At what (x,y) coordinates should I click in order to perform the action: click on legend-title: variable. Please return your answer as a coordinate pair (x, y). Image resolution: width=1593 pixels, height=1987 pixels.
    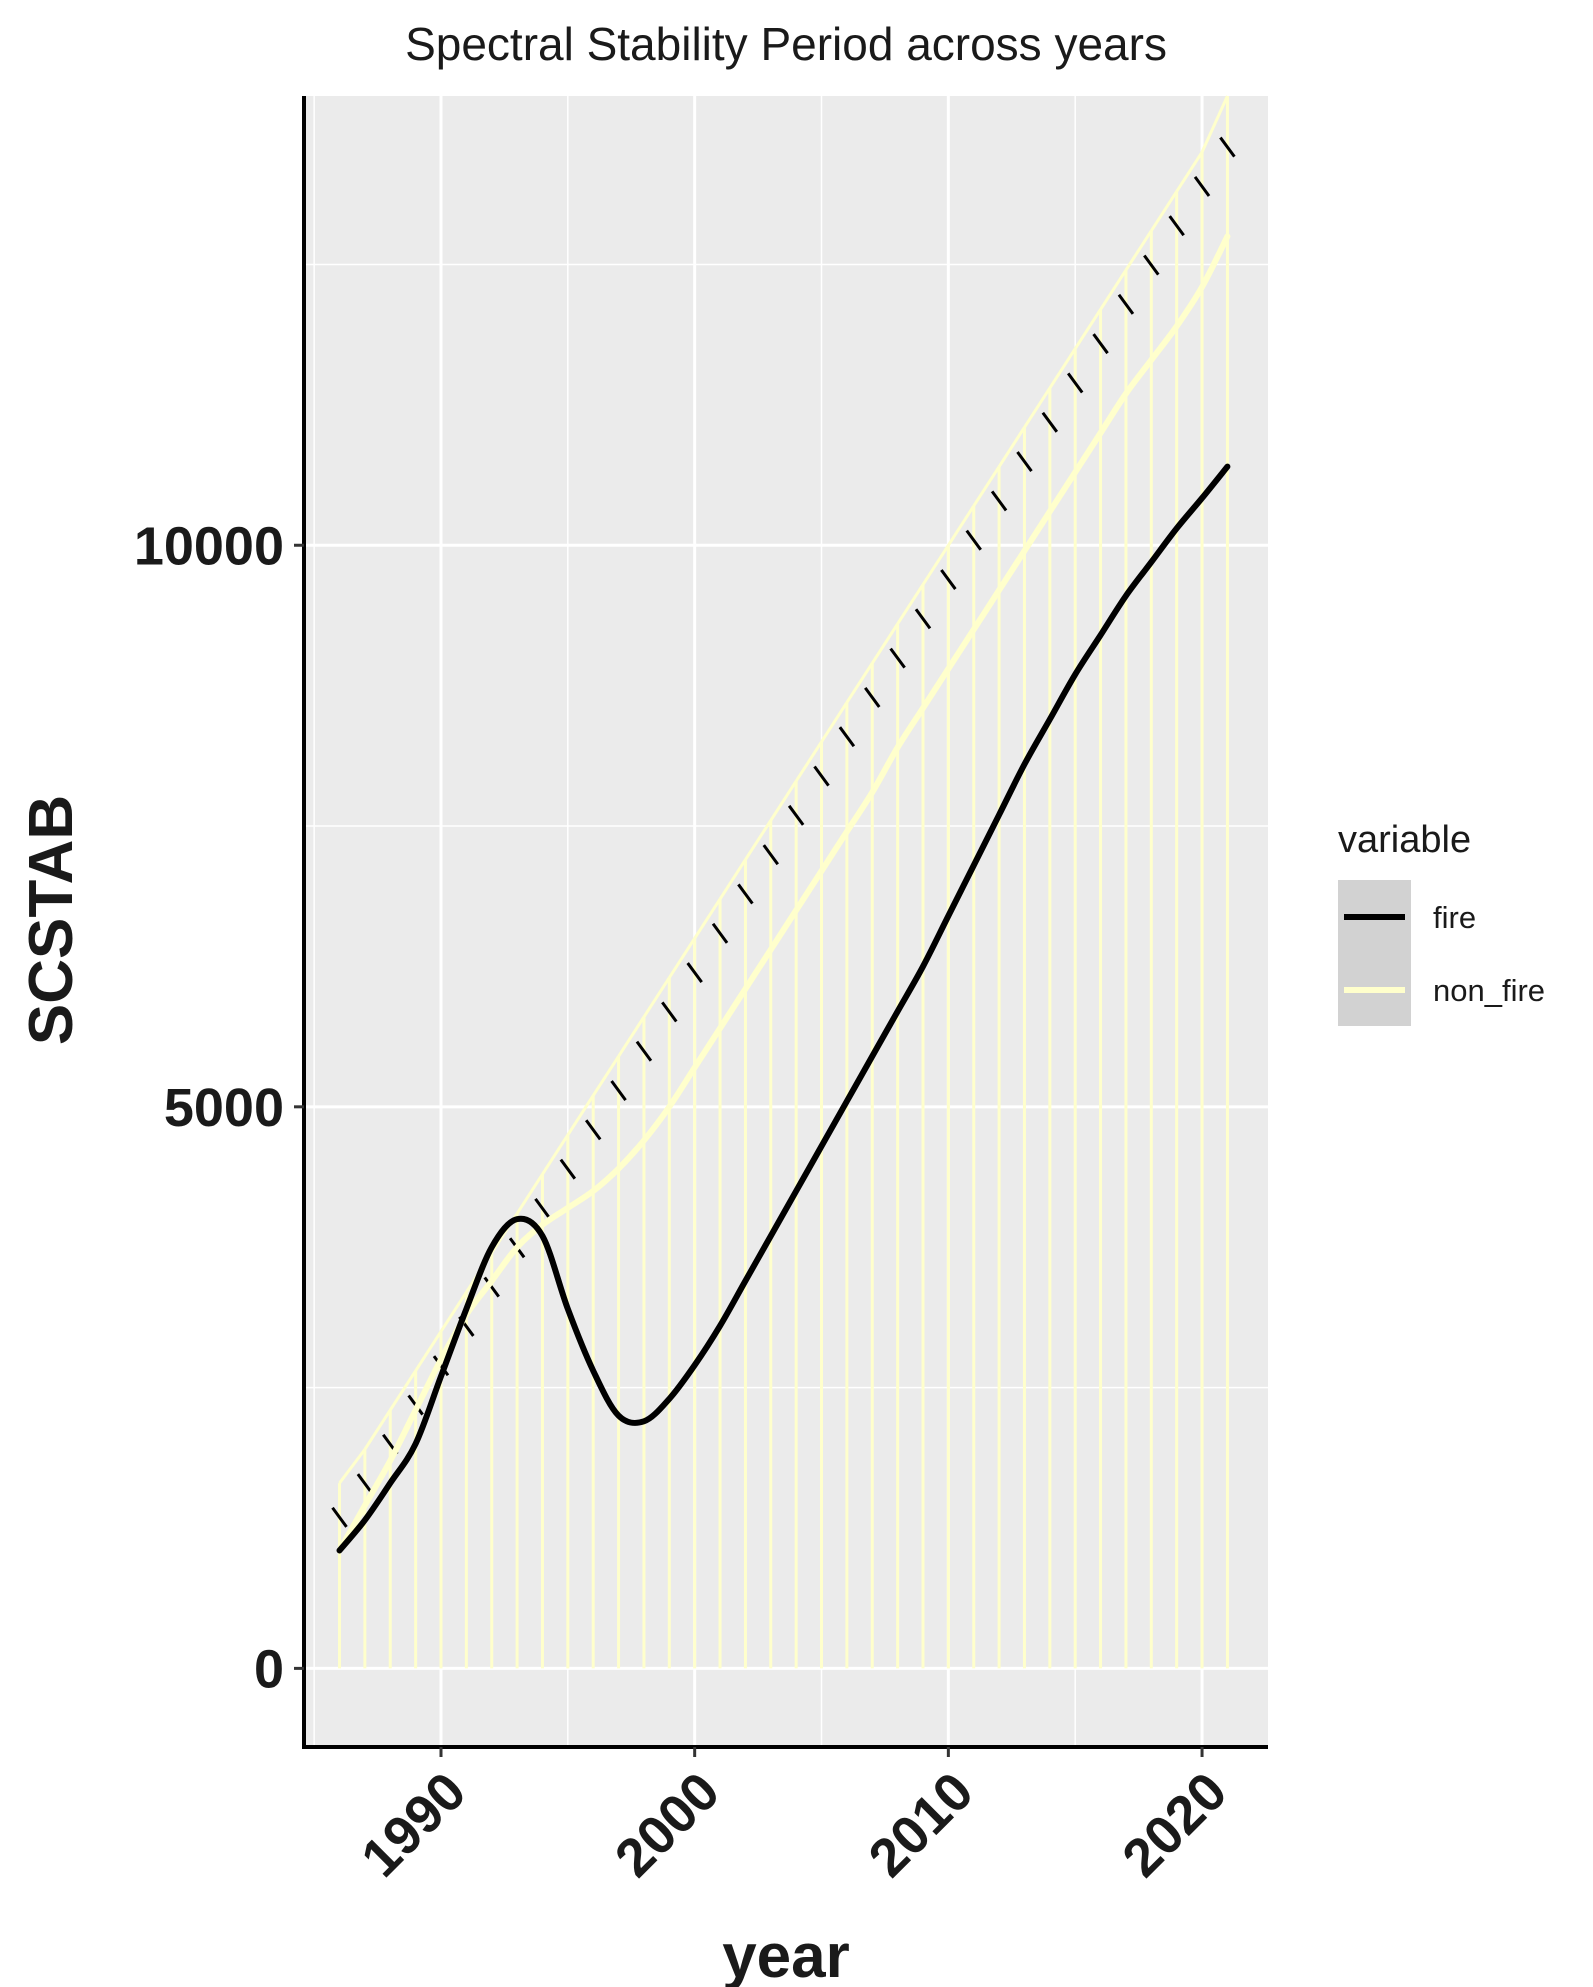
    Looking at the image, I should click on (1404, 840).